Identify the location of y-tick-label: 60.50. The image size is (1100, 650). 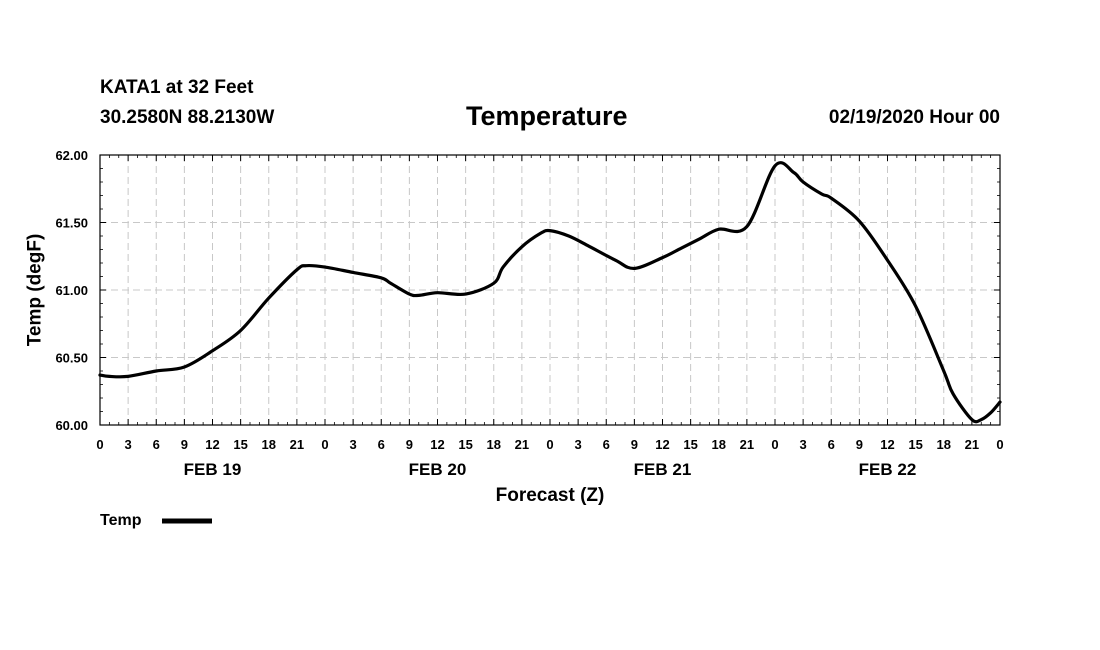
(71, 358).